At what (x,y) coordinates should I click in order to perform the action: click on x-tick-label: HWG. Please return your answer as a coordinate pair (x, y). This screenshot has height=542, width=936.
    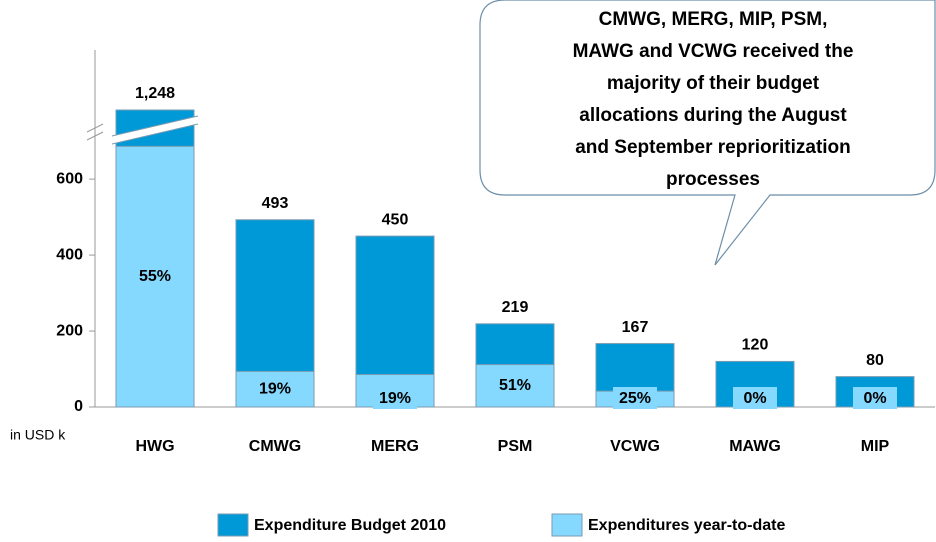
    Looking at the image, I should click on (154, 446).